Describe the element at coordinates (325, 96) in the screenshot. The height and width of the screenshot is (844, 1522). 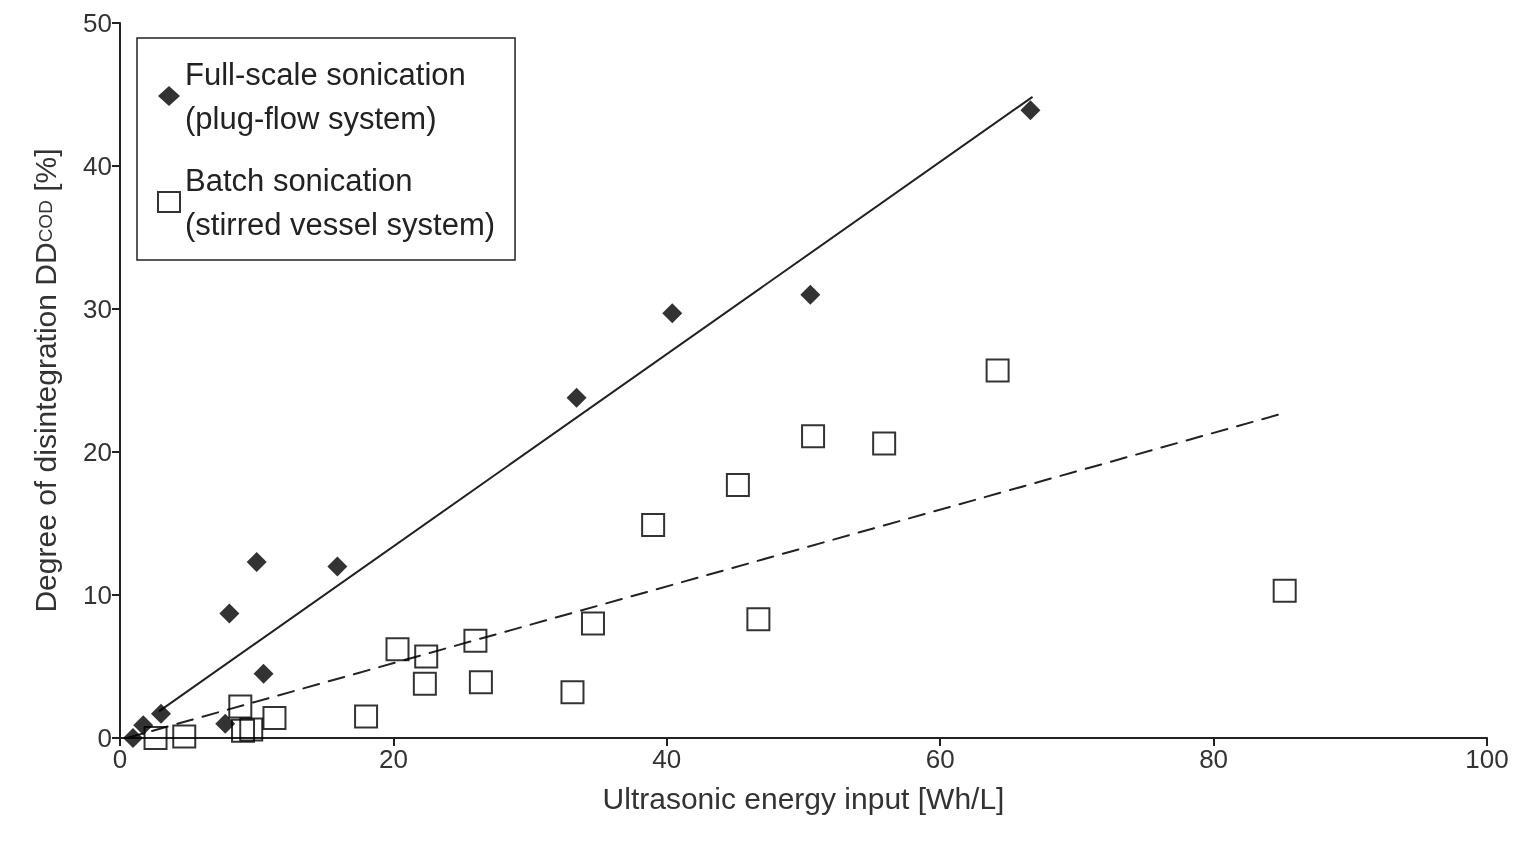
I see `legend-label: Full-scale sonication (plug-flow system)` at that location.